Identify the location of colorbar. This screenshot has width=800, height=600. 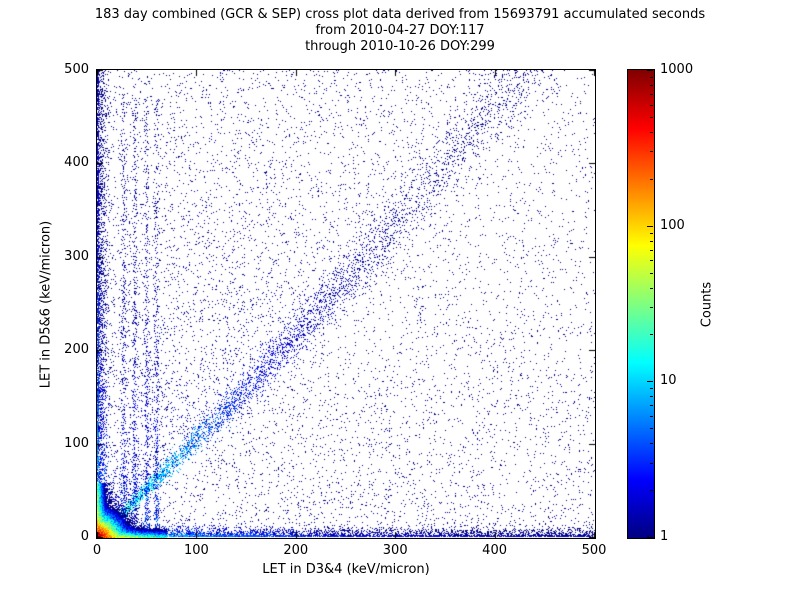
(641, 304).